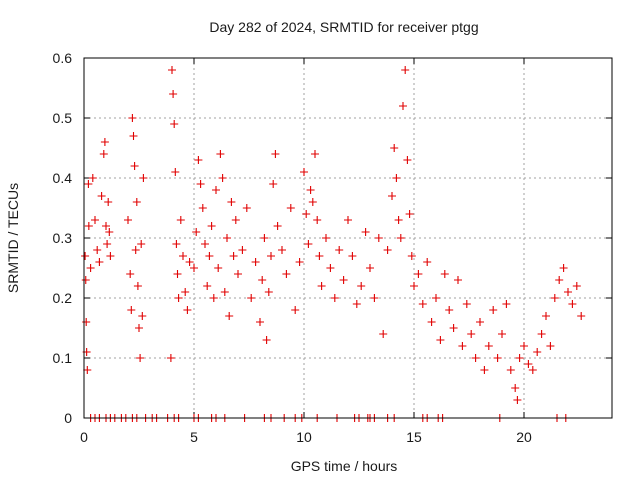 Image resolution: width=640 pixels, height=480 pixels. Describe the element at coordinates (414, 437) in the screenshot. I see `x-tick-label: 15` at that location.